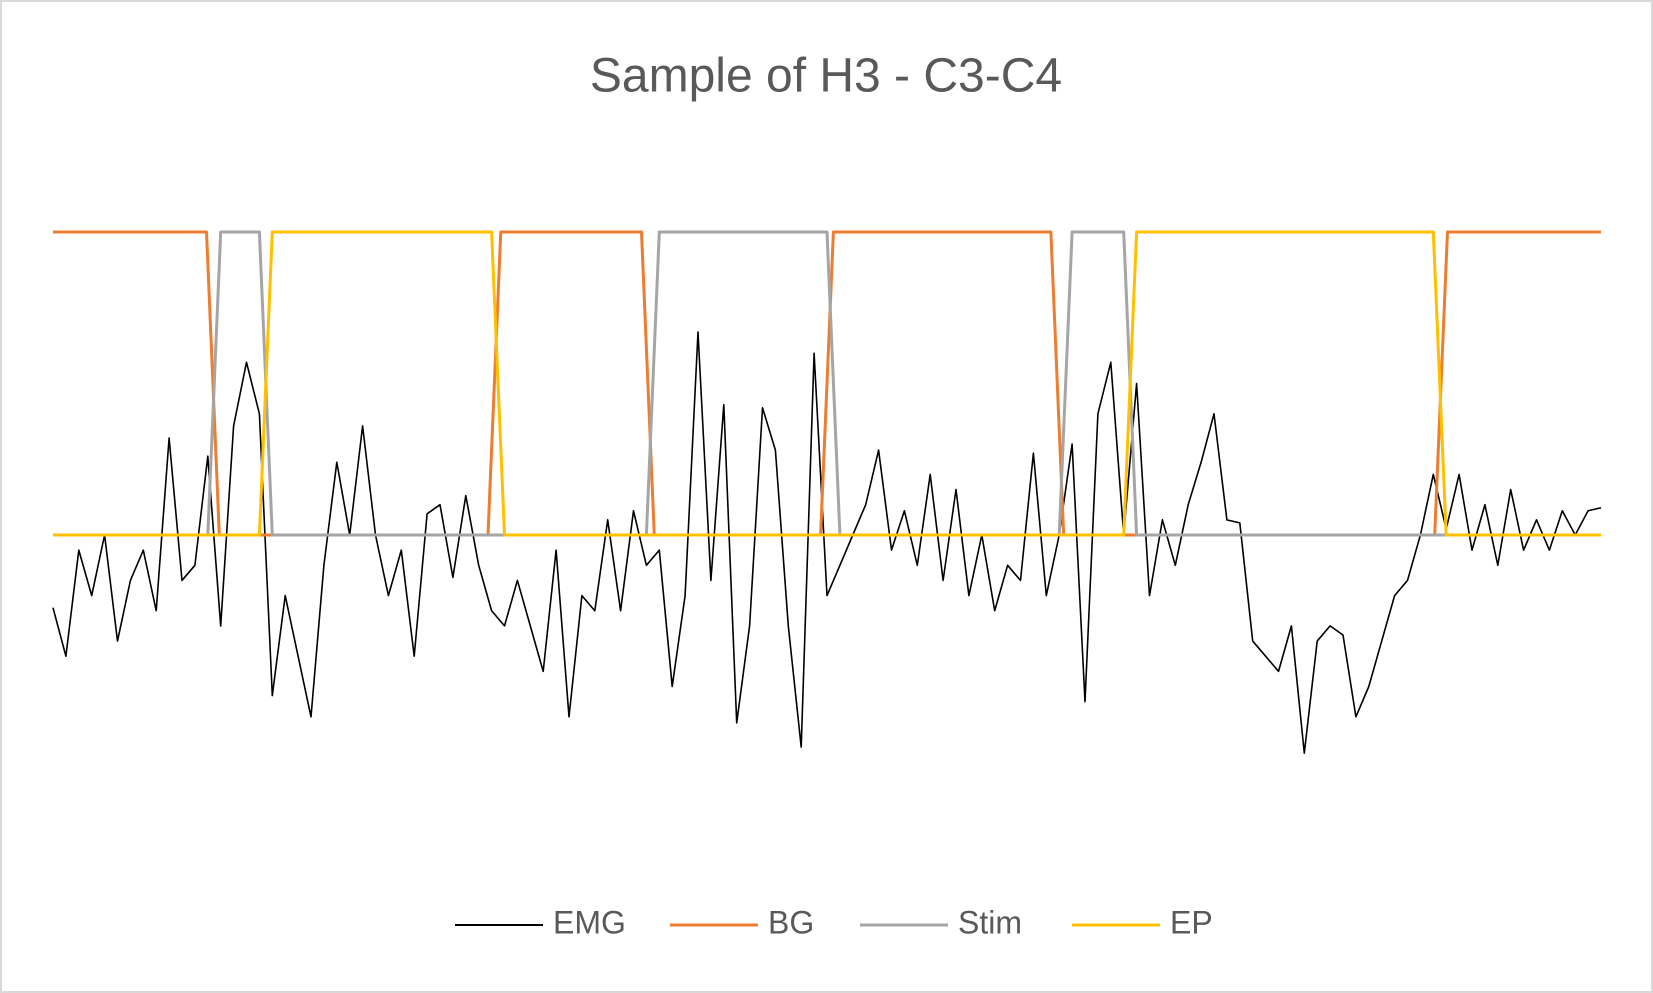  I want to click on legend-label: BG, so click(791, 922).